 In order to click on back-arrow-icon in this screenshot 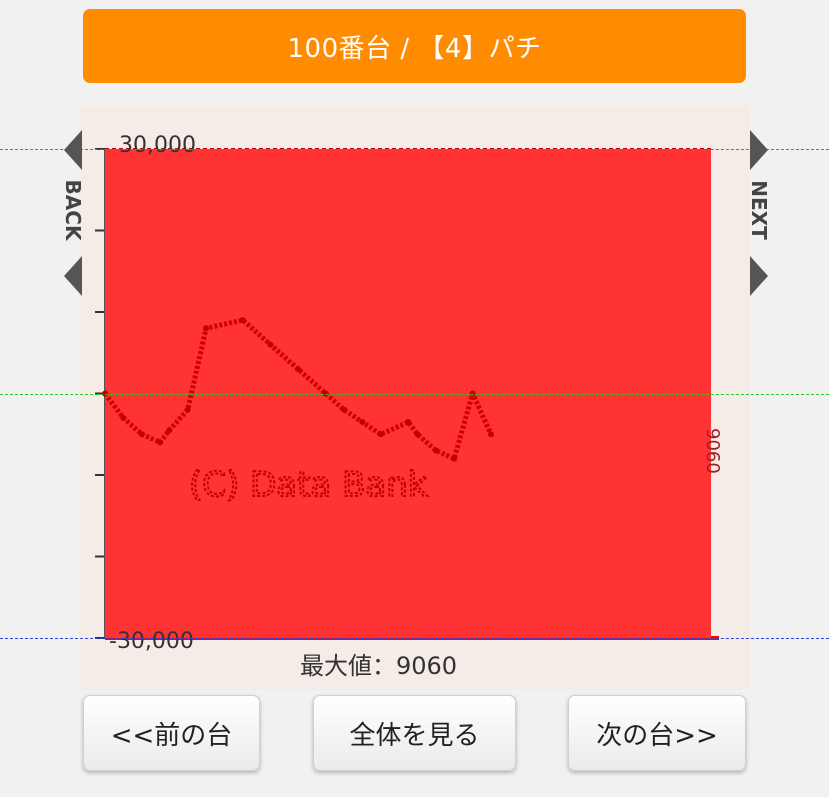, I will do `click(73, 213)`.